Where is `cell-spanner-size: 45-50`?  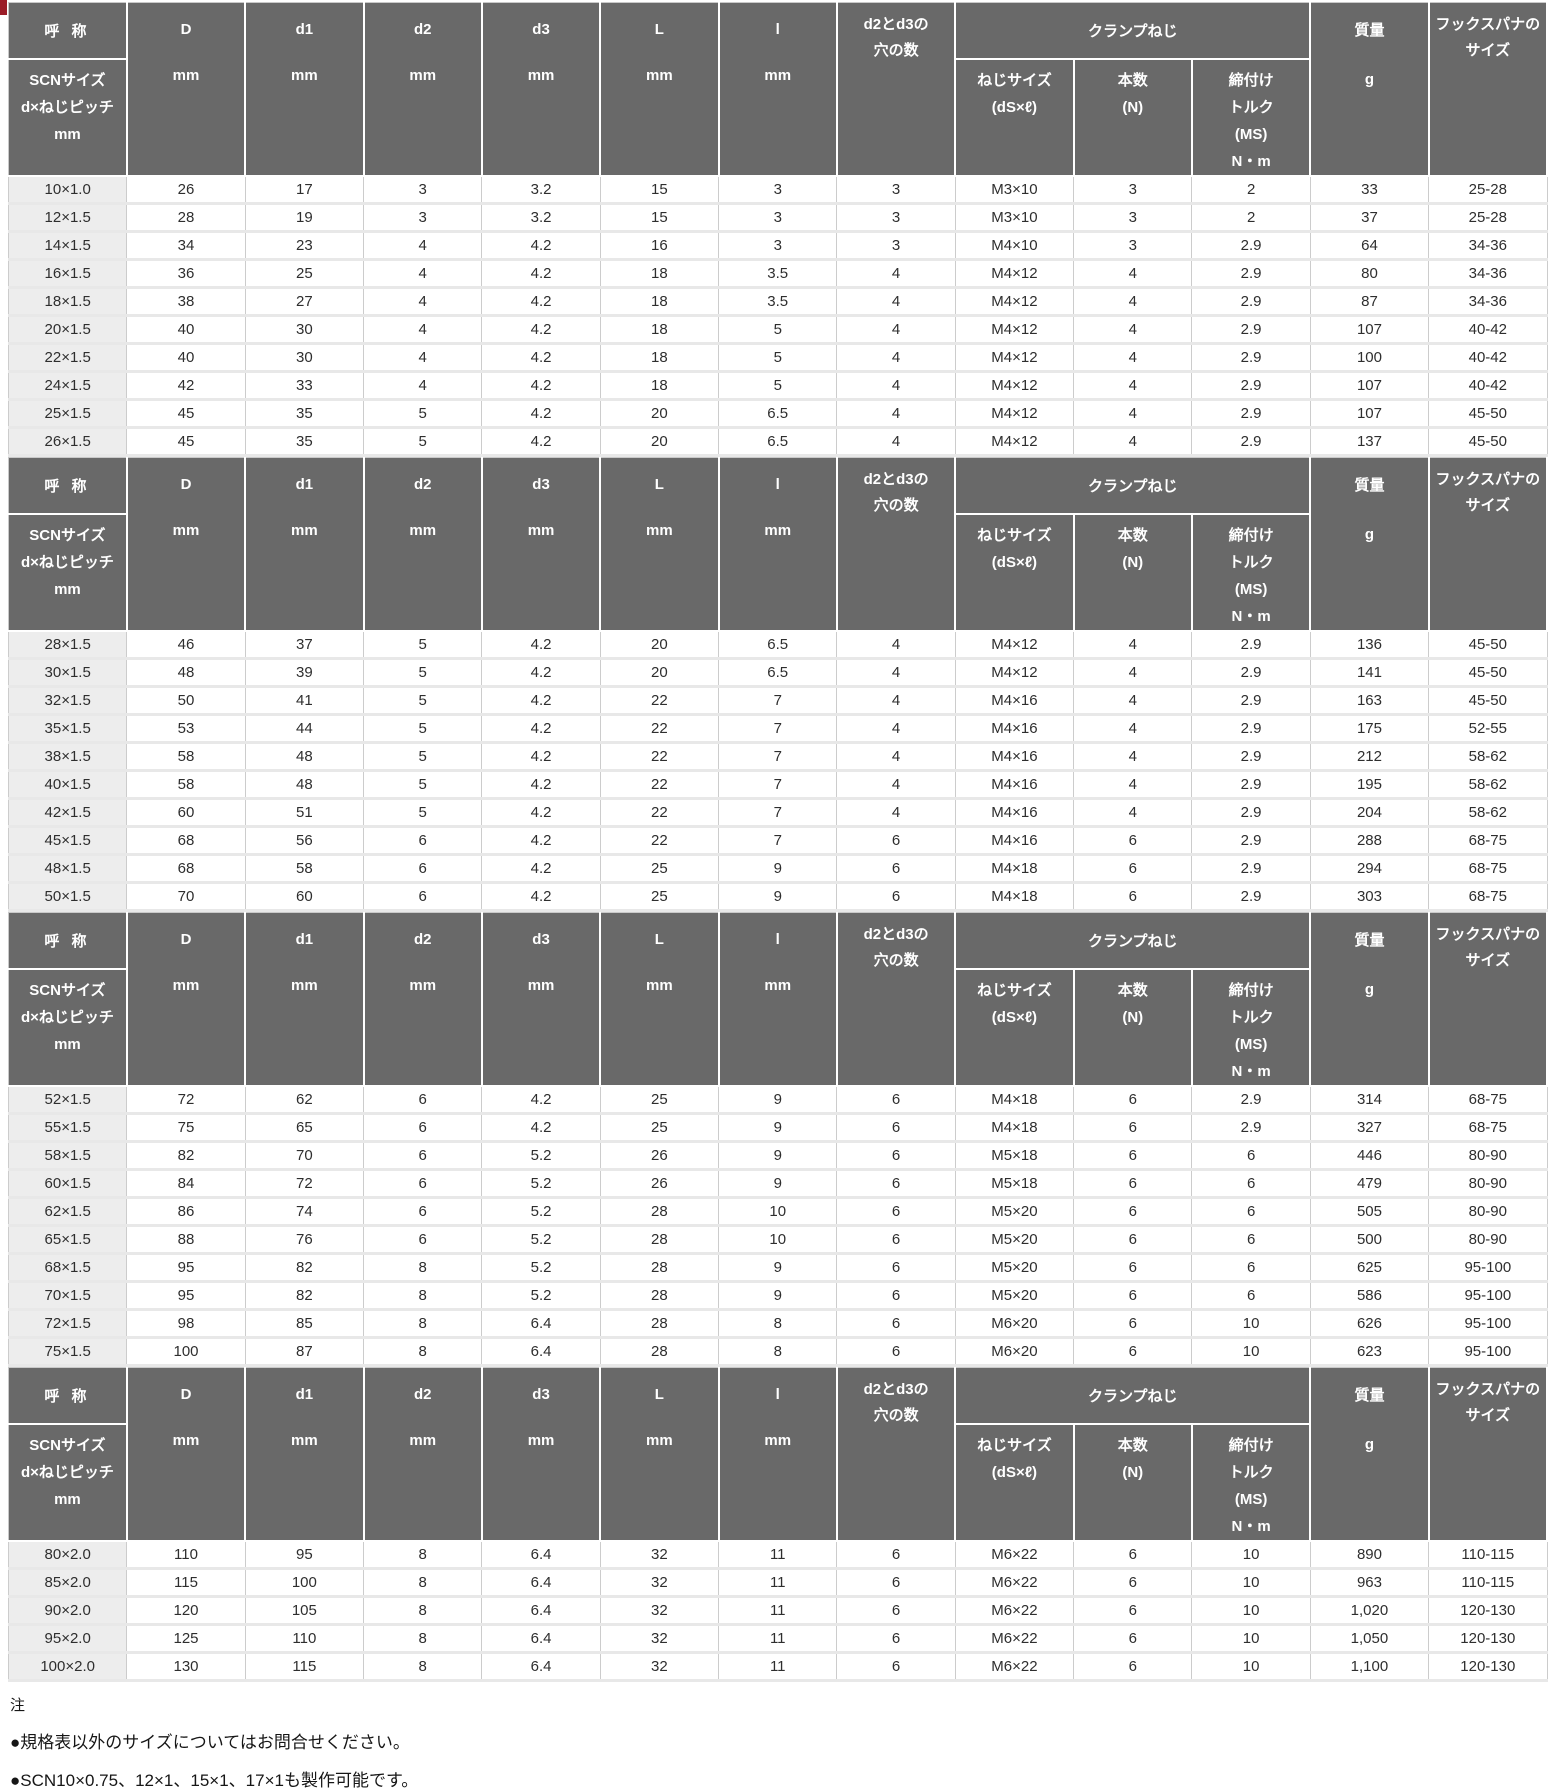 cell-spanner-size: 45-50 is located at coordinates (1488, 442).